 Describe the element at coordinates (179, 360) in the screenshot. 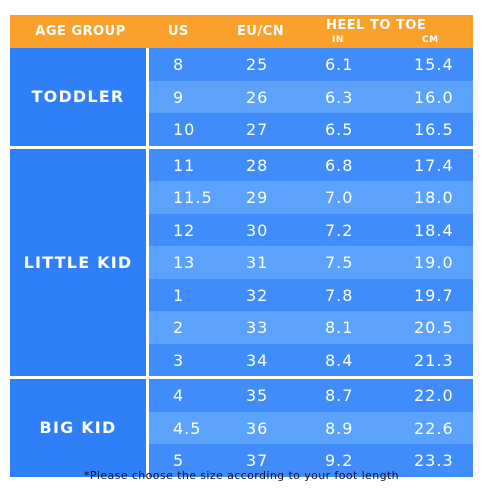

I see `cell-us: 3` at that location.